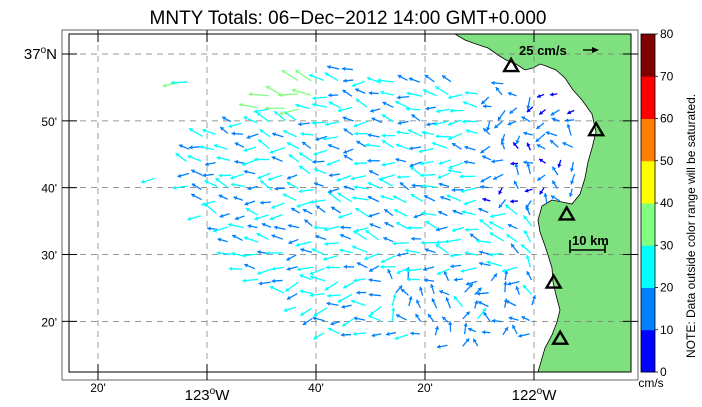 This screenshot has height=407, width=702. What do you see at coordinates (208, 395) in the screenshot?
I see `lon-label: 123oW` at bounding box center [208, 395].